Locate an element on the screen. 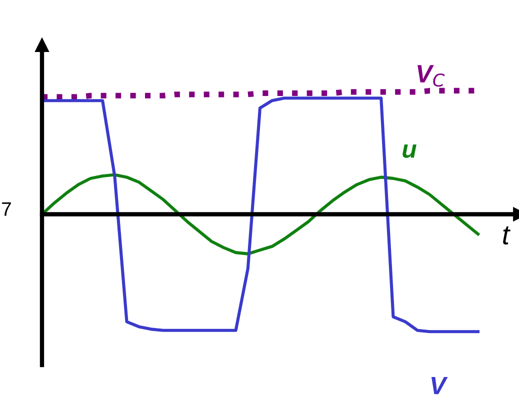 The width and height of the screenshot is (519, 415). text: 7 is located at coordinates (6, 209).